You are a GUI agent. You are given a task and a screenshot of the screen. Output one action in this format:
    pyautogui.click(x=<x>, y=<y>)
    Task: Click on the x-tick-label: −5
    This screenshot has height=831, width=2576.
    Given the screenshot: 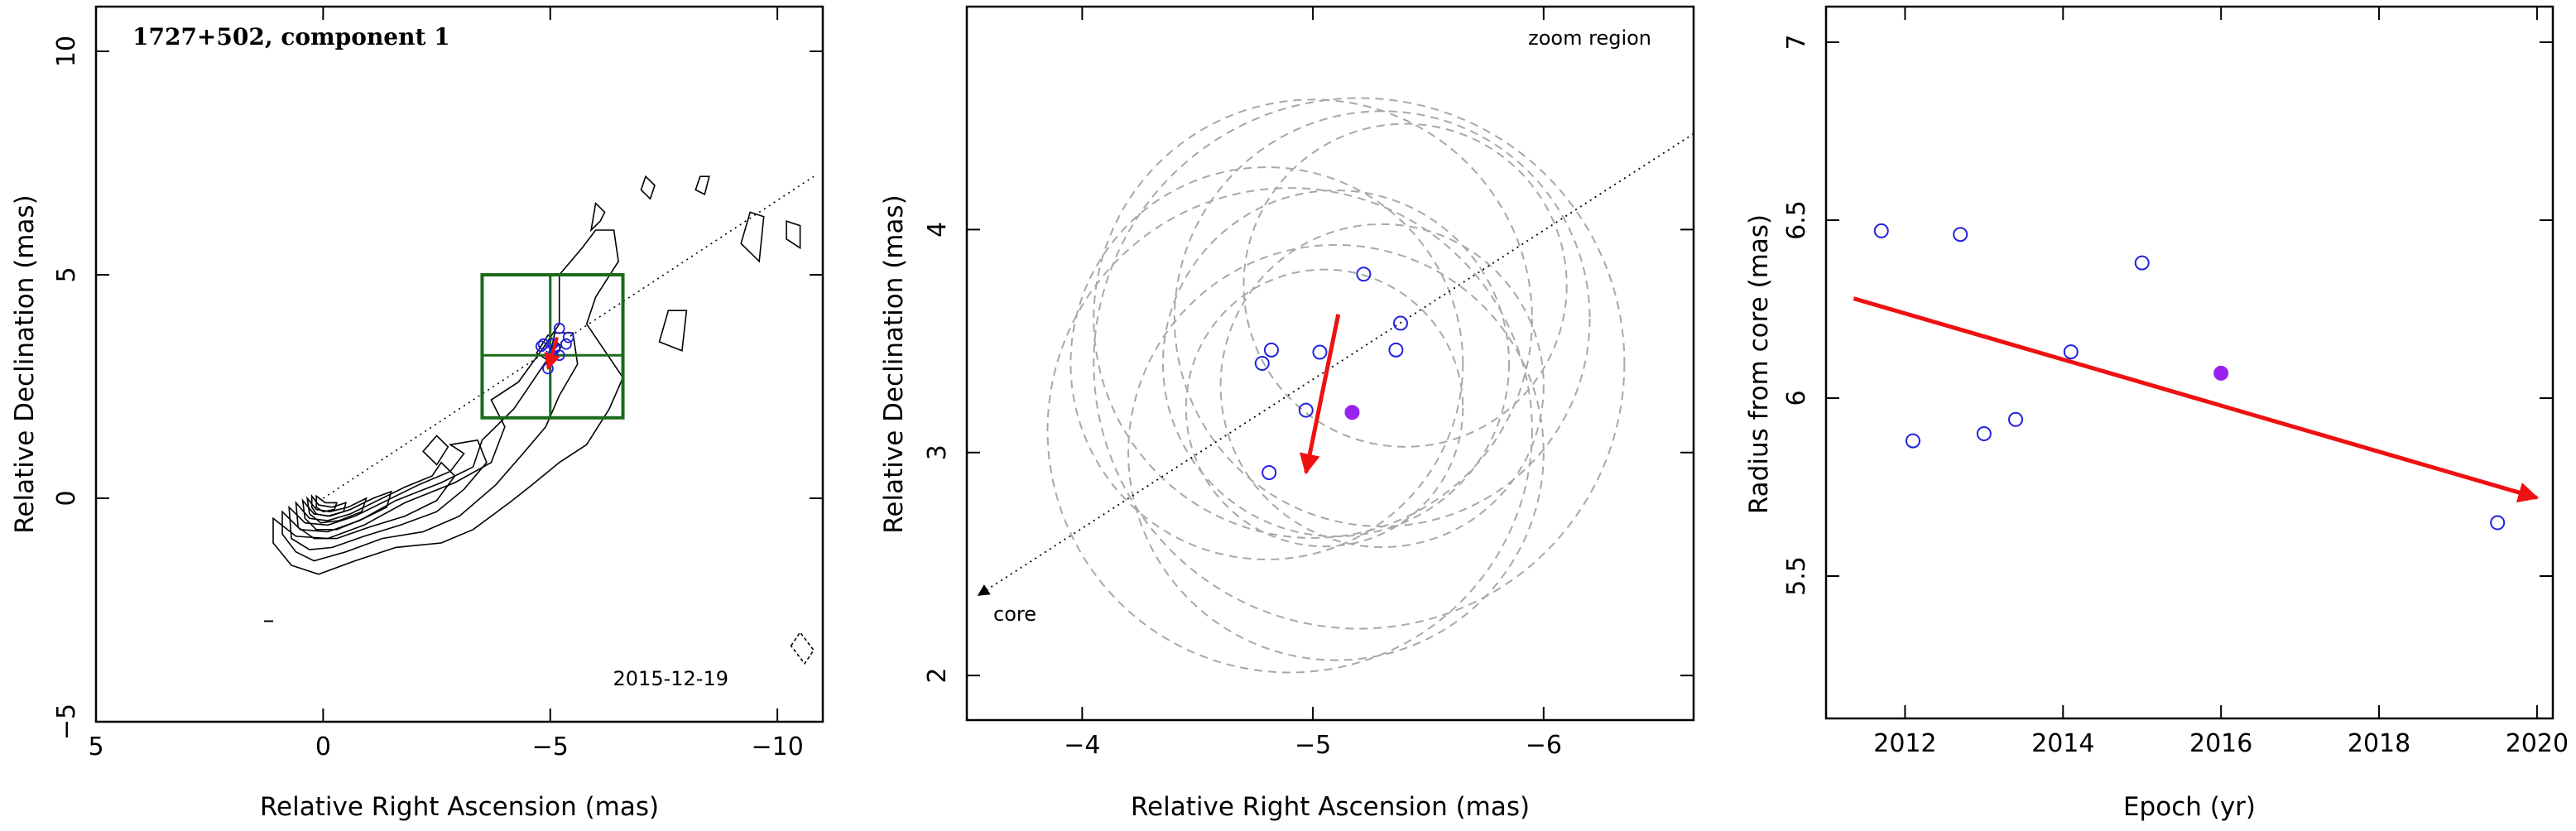 What is the action you would take?
    pyautogui.click(x=550, y=747)
    